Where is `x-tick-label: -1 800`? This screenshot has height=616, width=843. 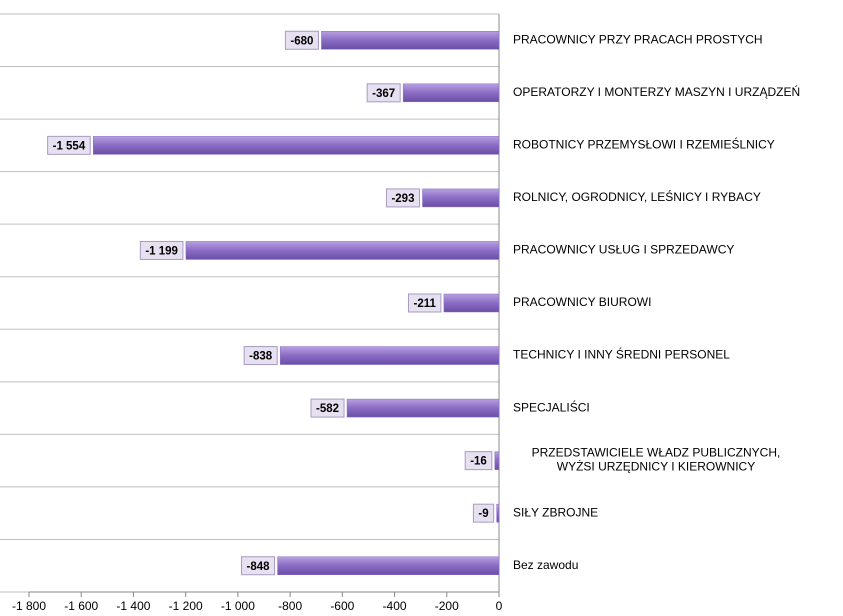
x-tick-label: -1 800 is located at coordinates (29, 606).